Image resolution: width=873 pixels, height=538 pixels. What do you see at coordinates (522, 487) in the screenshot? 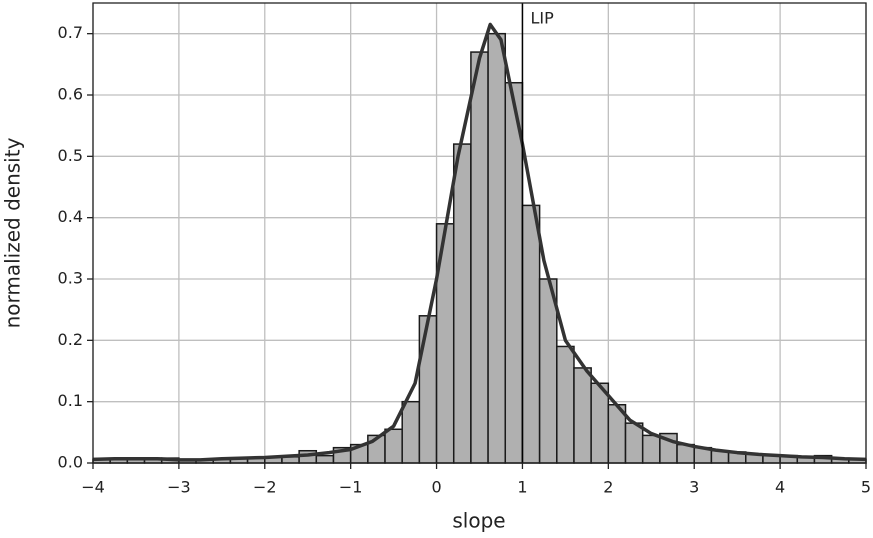
I see `x-tick-label: 1` at bounding box center [522, 487].